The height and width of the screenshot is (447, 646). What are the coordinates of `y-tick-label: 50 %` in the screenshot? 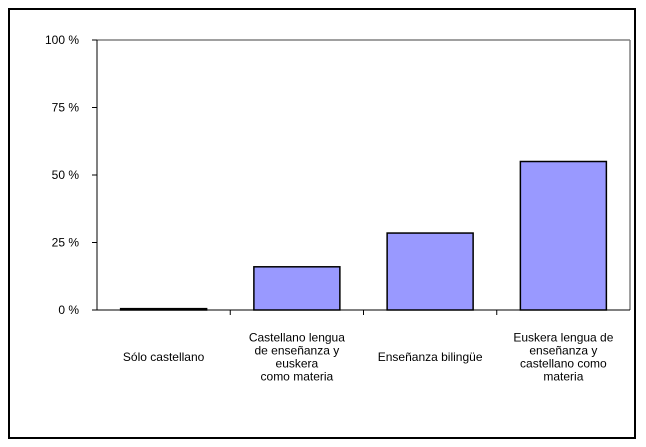 It's located at (66, 175).